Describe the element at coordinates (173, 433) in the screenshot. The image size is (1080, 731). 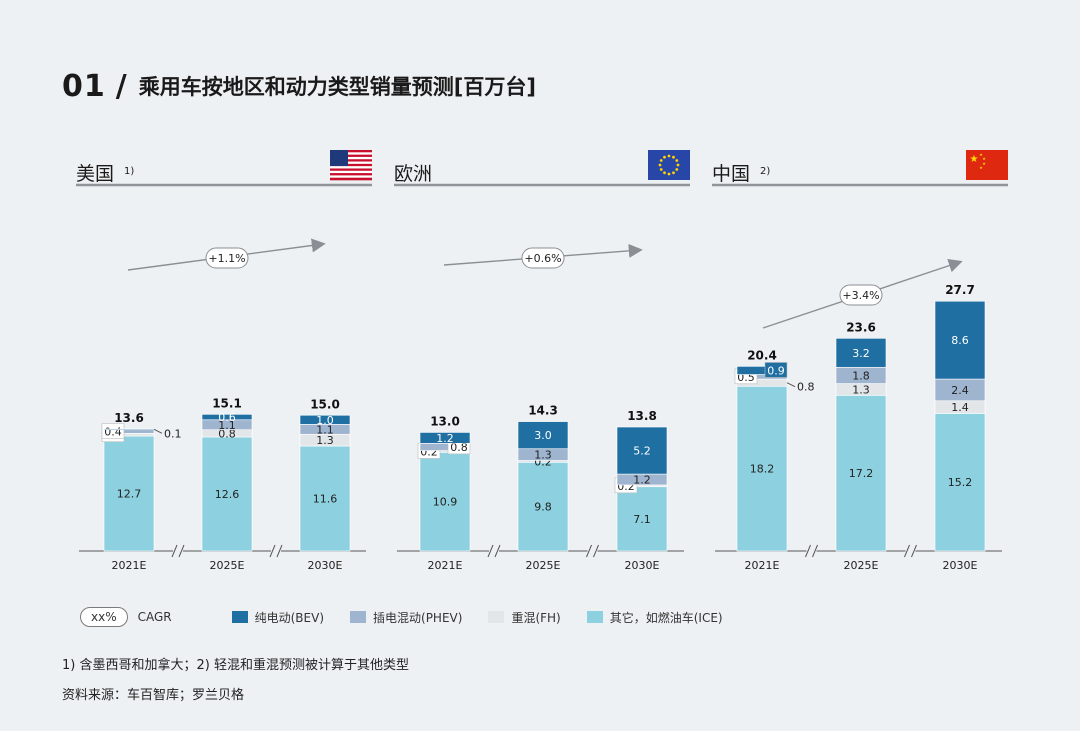
I see `data-label-bev: 0.1` at that location.